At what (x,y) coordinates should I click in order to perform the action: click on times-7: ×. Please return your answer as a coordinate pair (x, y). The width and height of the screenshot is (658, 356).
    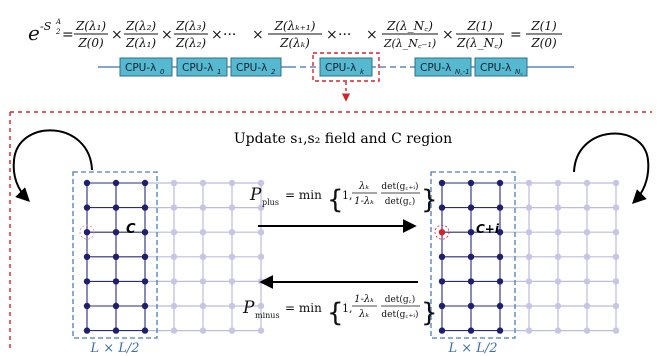
    Looking at the image, I should click on (448, 35).